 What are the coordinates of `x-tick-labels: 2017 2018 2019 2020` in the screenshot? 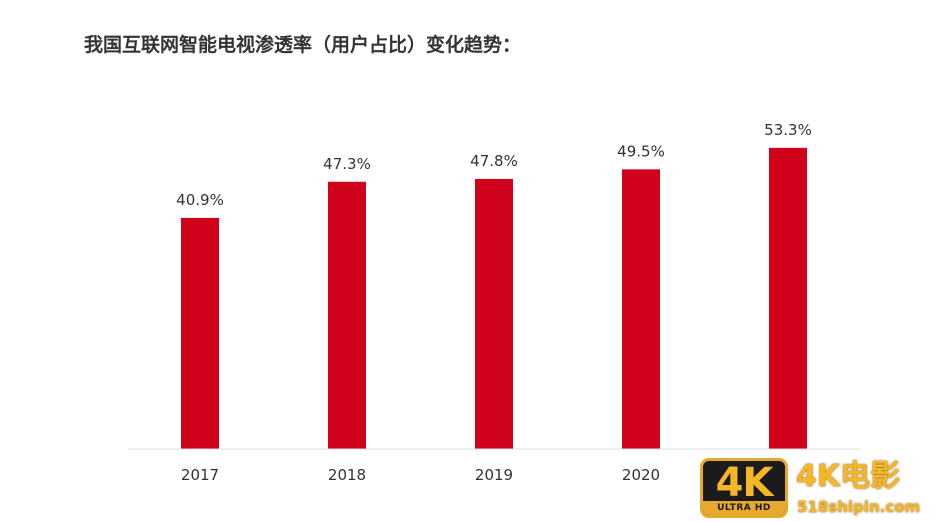 It's located at (420, 475).